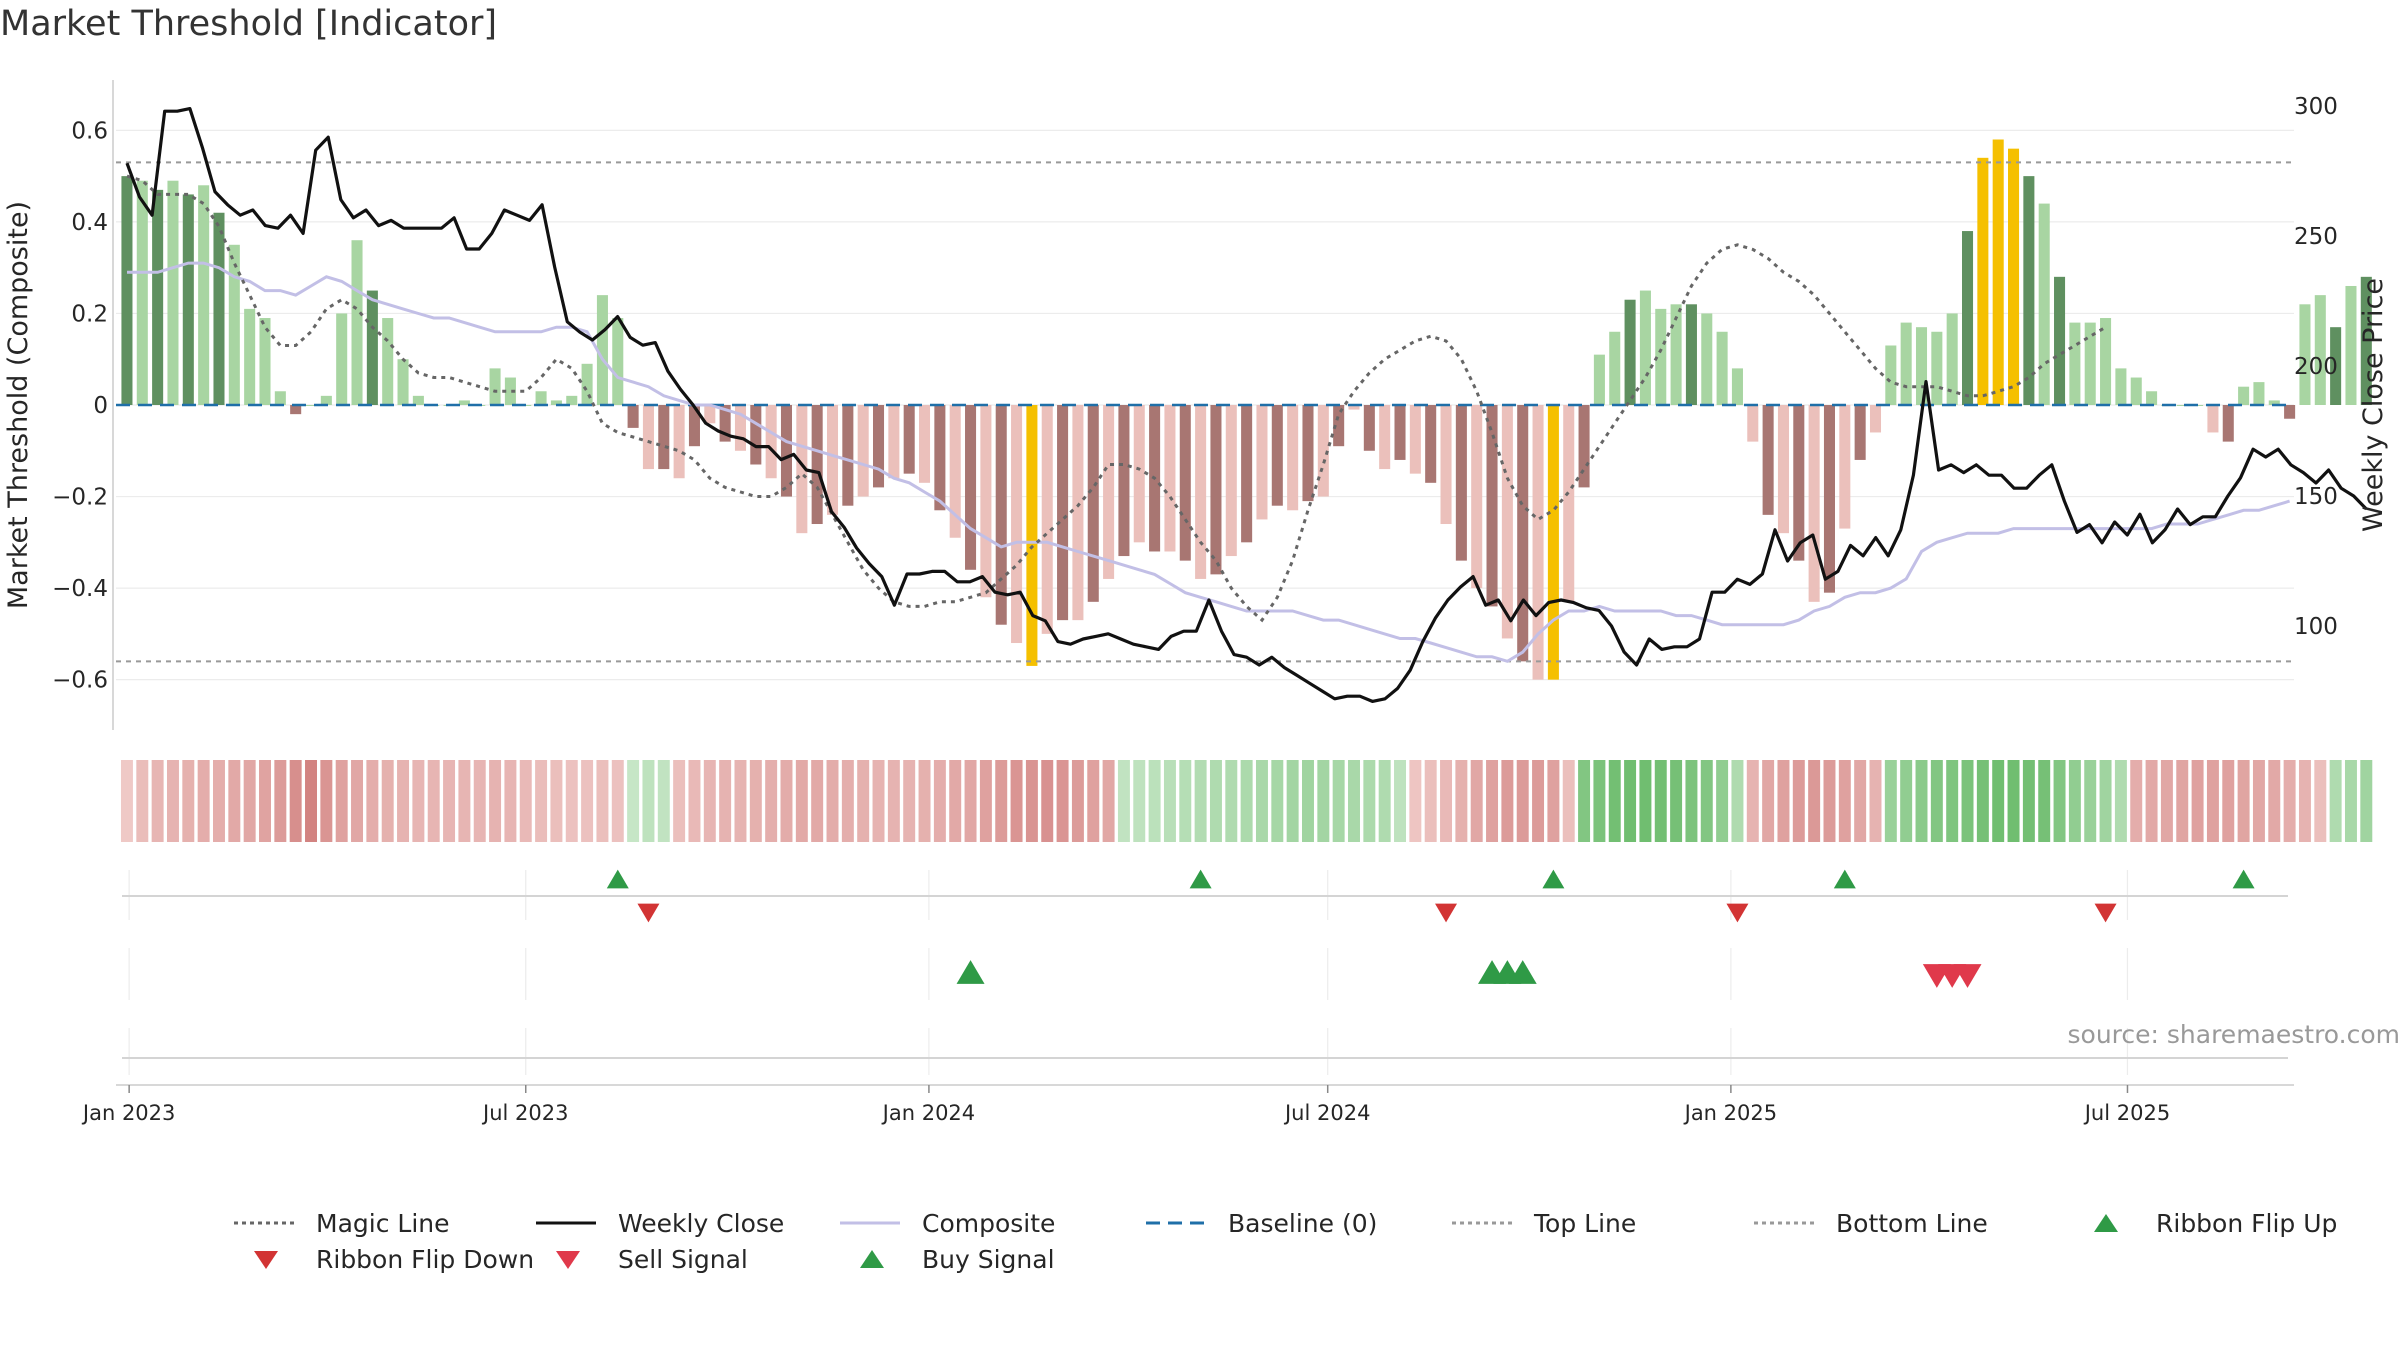  I want to click on legend-label: Top Line, so click(1585, 1223).